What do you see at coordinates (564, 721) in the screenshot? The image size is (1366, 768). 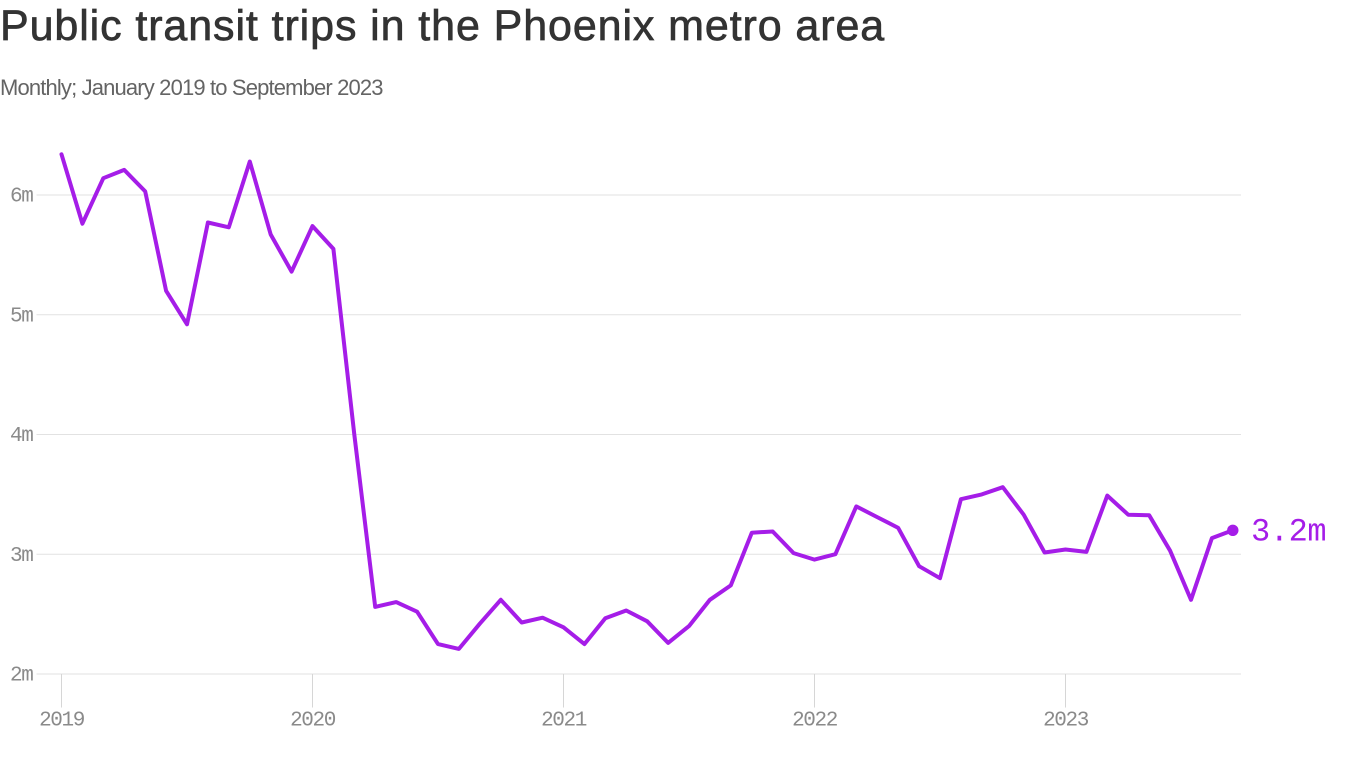 I see `svg-text: 2021` at bounding box center [564, 721].